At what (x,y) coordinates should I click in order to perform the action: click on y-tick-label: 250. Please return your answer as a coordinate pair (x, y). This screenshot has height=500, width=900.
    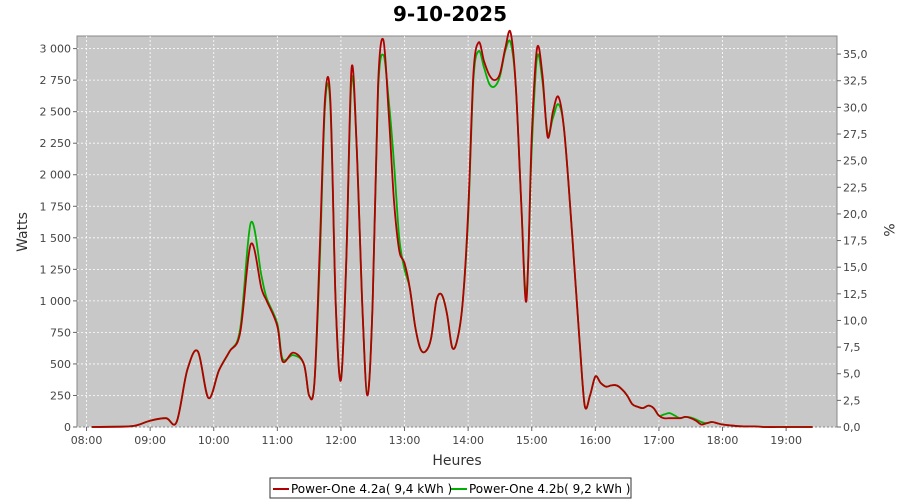
    Looking at the image, I should click on (60, 395).